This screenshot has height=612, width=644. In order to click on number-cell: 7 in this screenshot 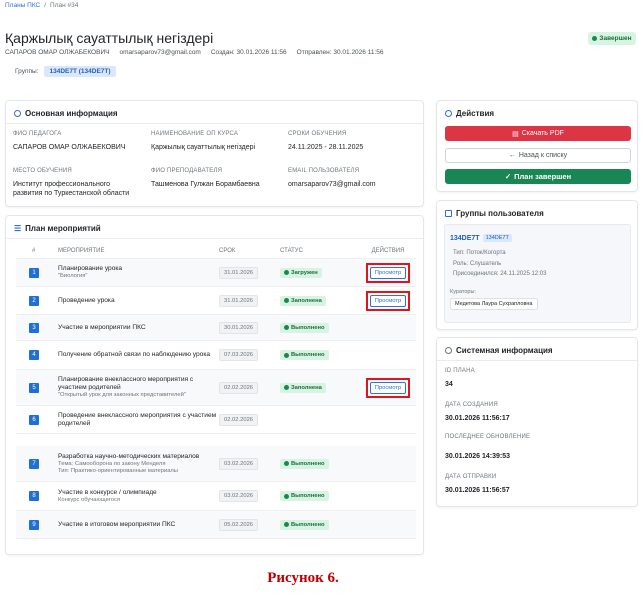, I will do `click(37, 463)`.